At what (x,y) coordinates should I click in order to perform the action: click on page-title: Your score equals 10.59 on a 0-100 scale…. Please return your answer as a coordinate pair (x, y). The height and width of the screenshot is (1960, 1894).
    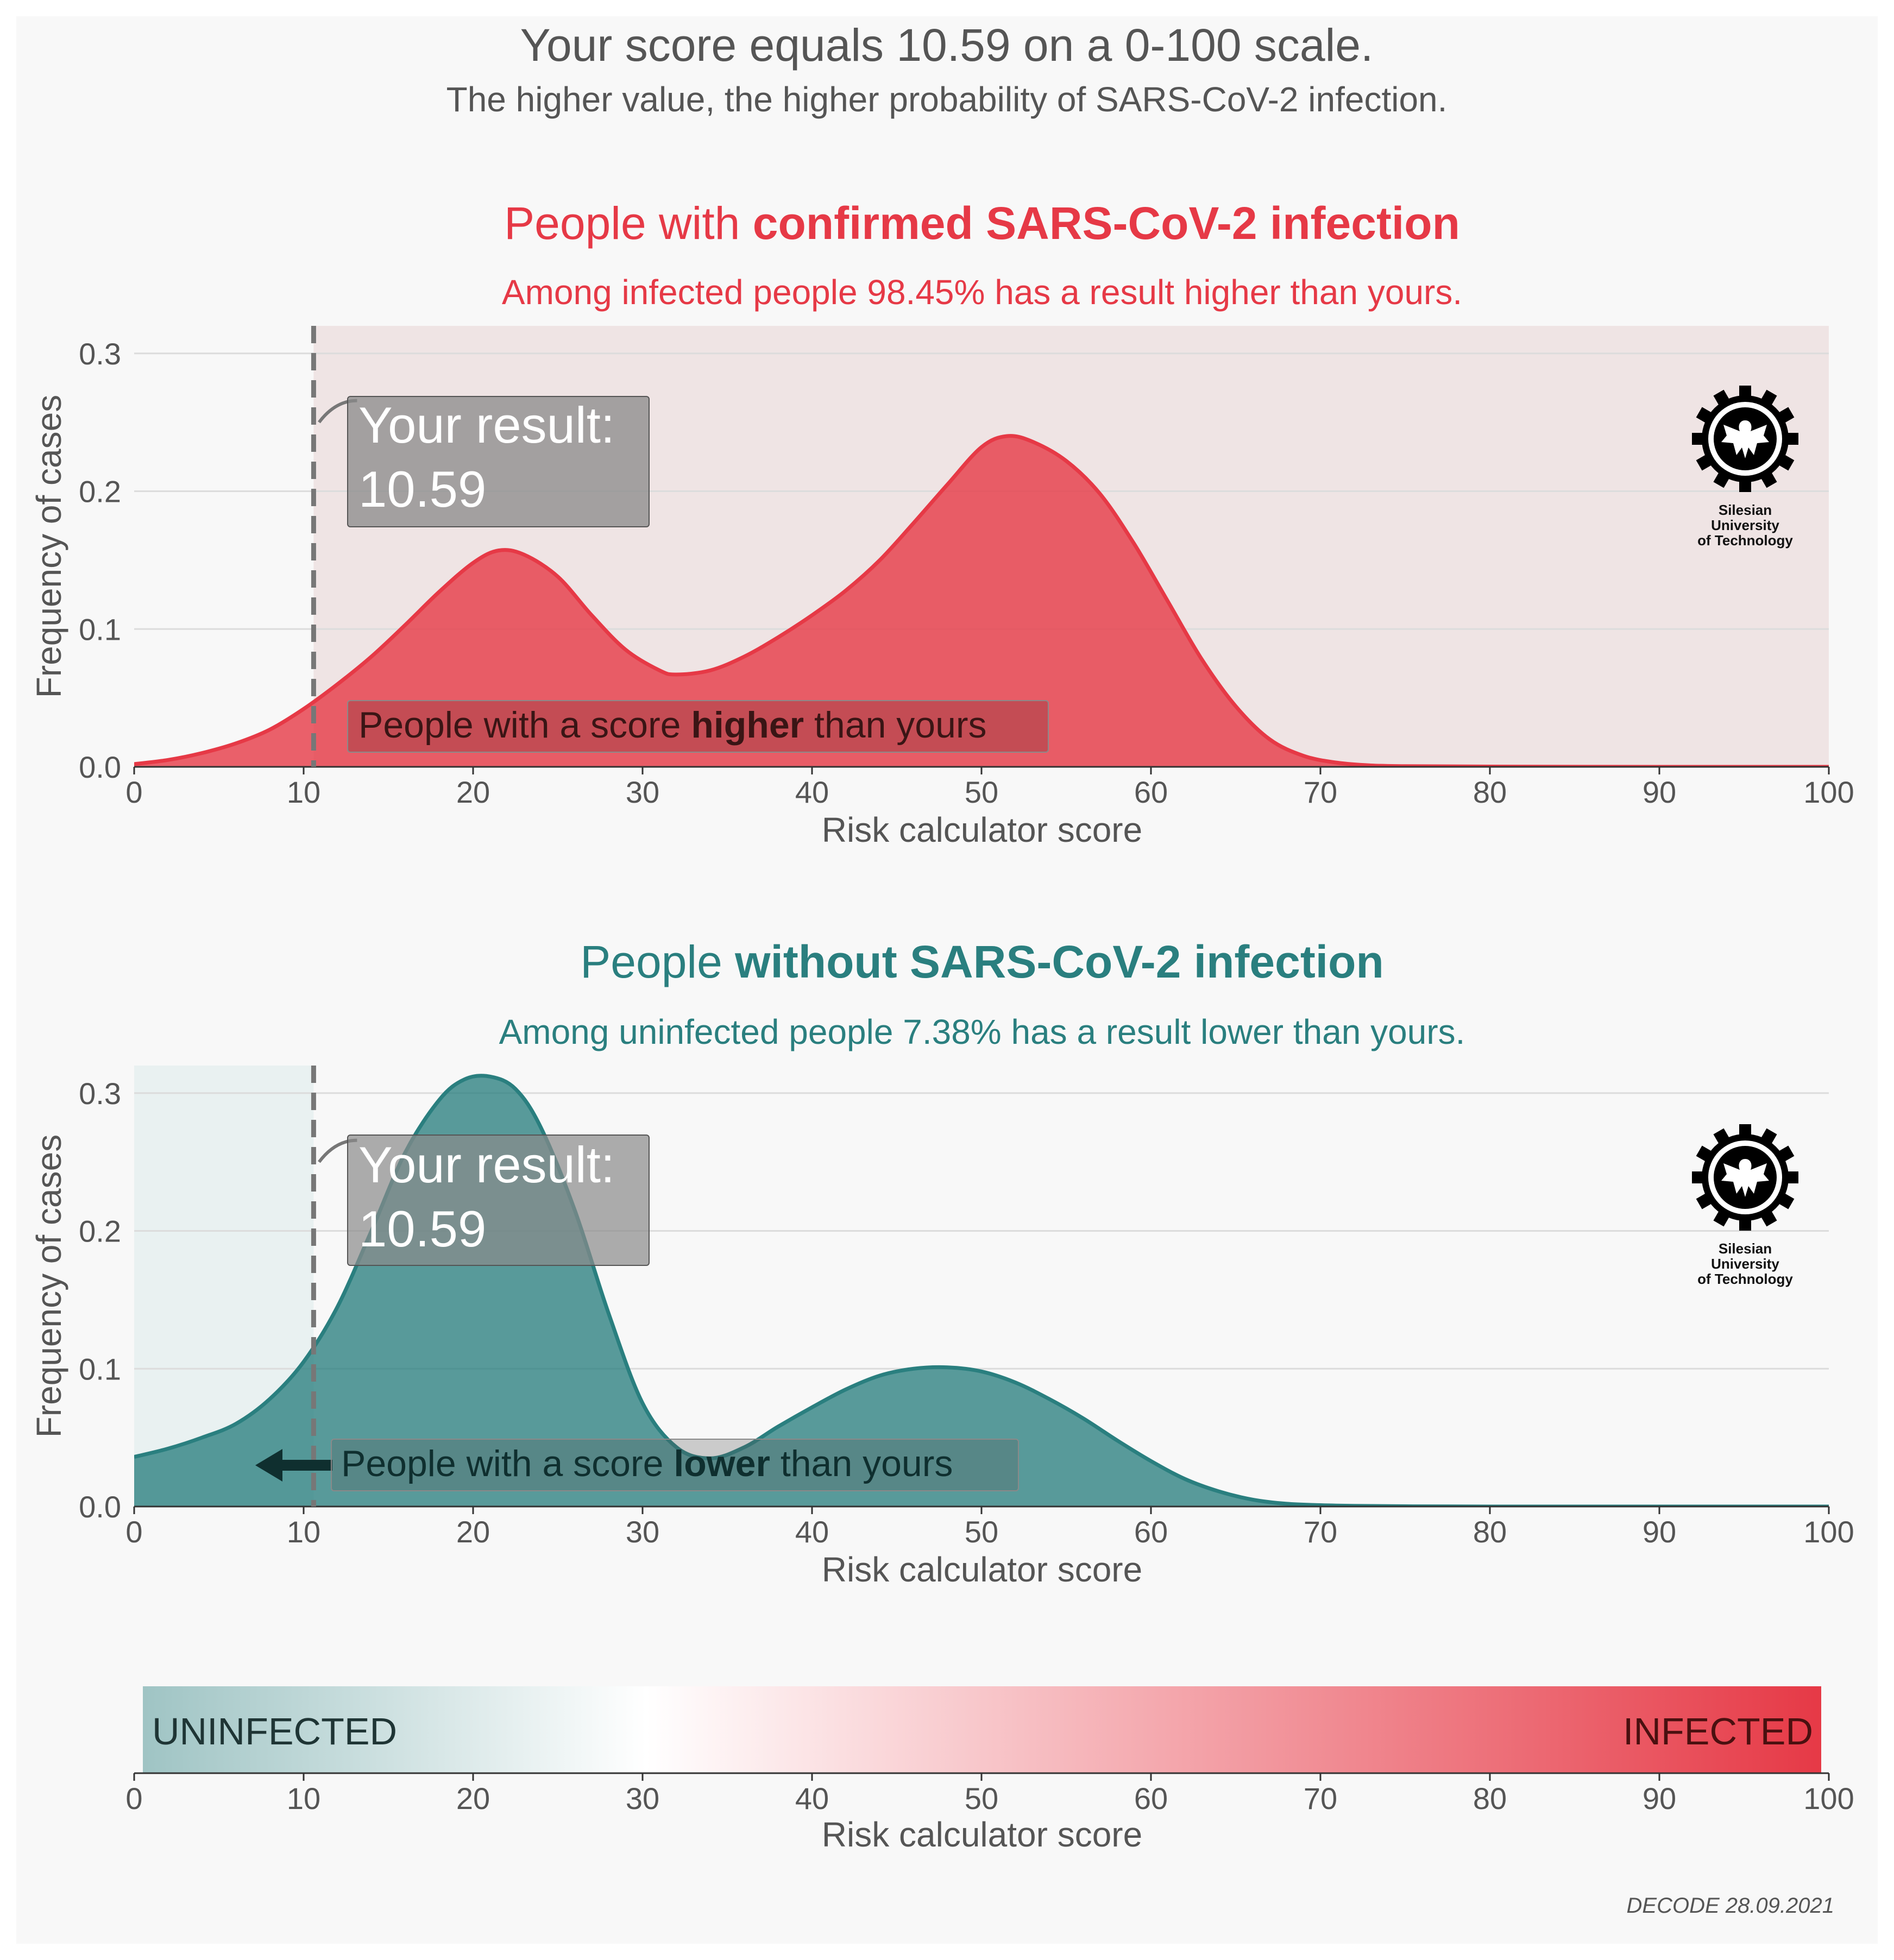
    Looking at the image, I should click on (947, 45).